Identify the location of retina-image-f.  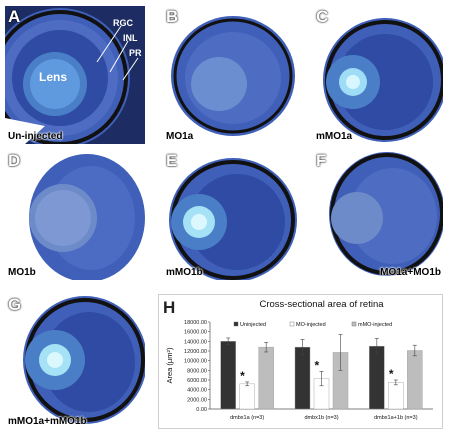
(378, 215).